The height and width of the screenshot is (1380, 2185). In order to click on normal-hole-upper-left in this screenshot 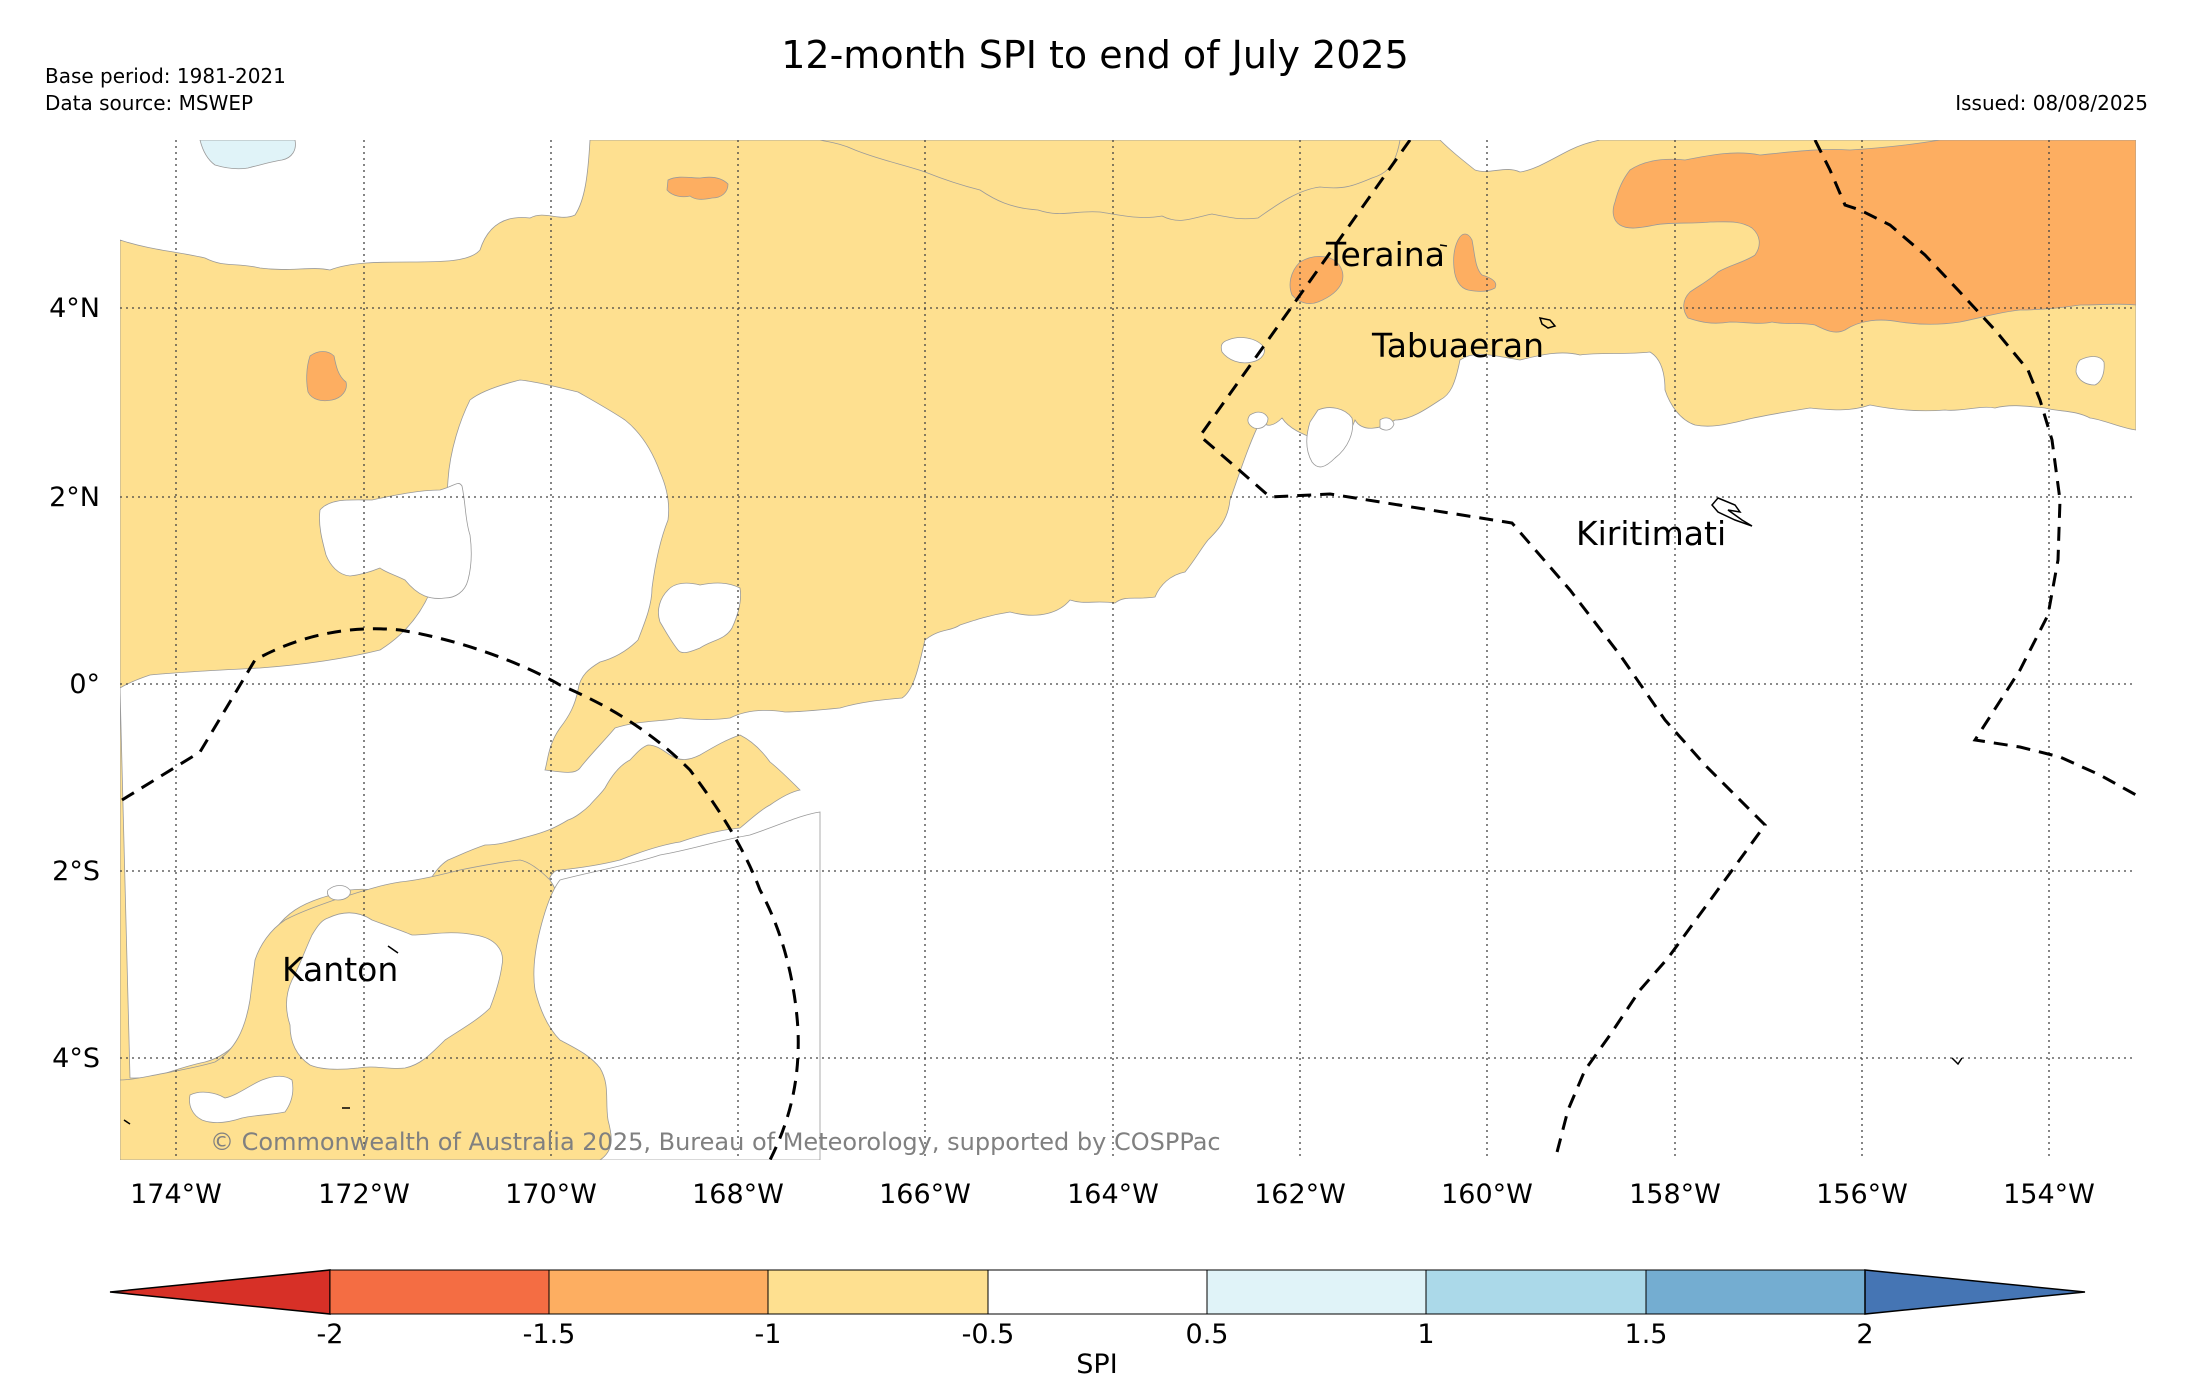, I will do `click(395, 541)`.